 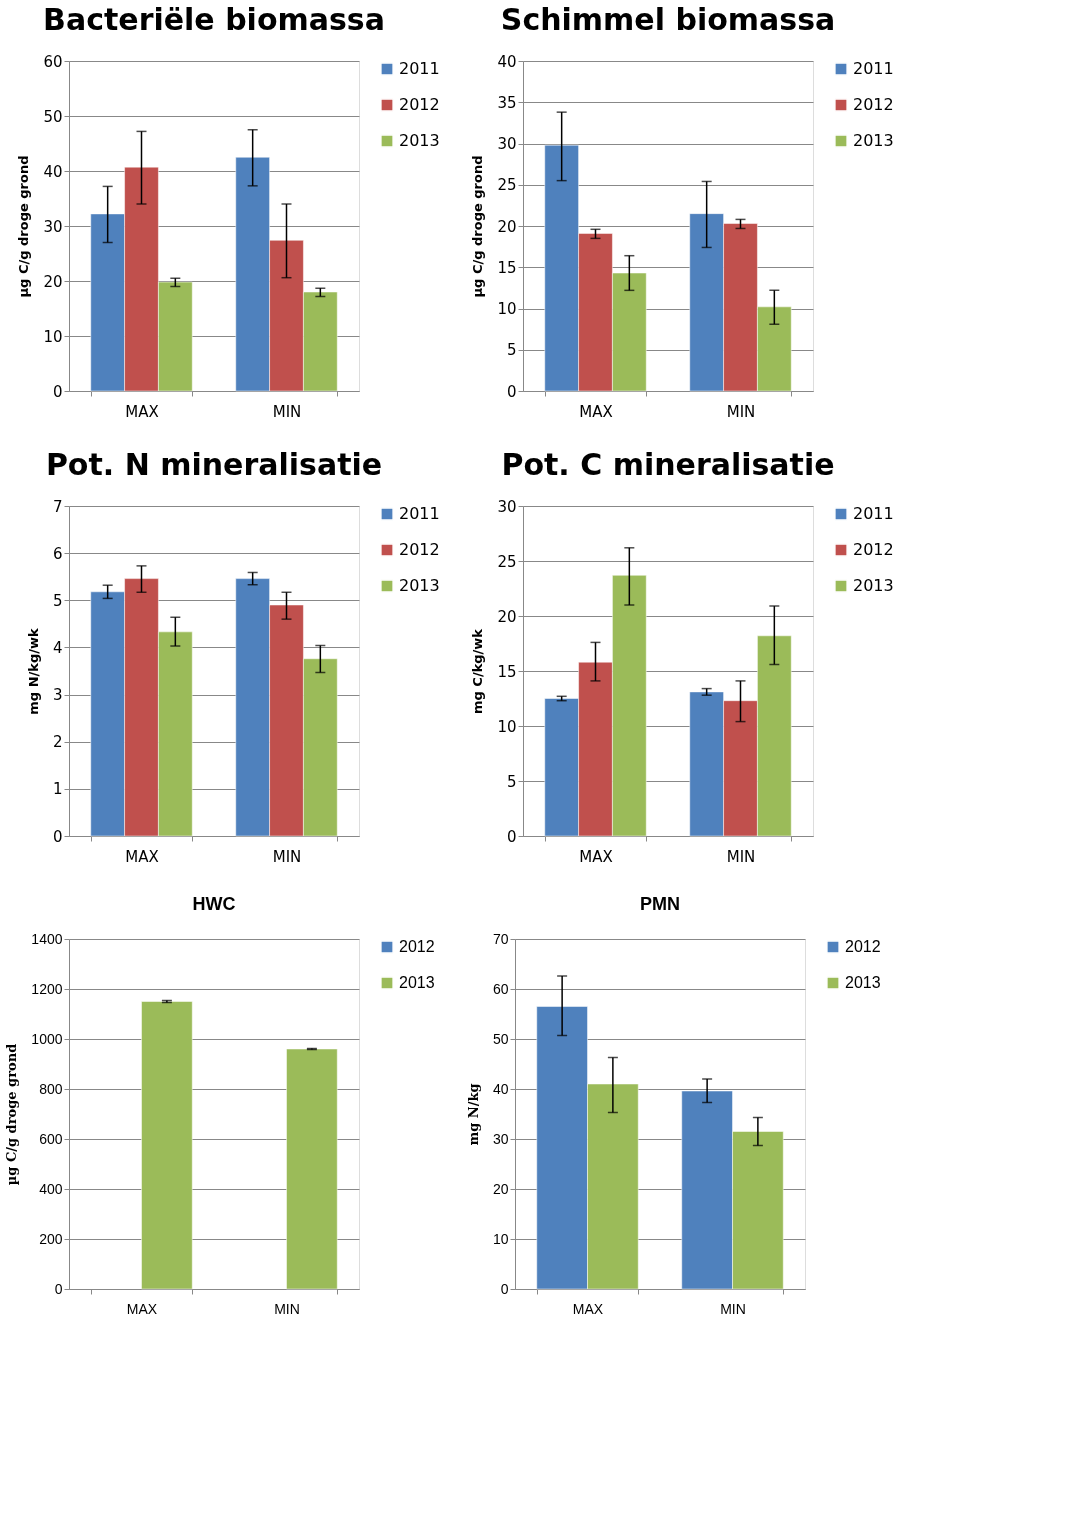 What do you see at coordinates (47, 938) in the screenshot?
I see `y-tick-label: 1400` at bounding box center [47, 938].